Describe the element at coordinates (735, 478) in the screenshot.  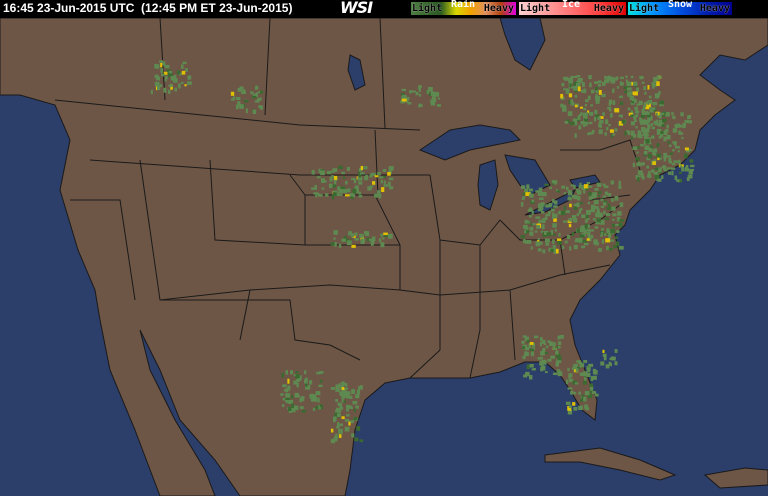
I see `land-hispaniola` at that location.